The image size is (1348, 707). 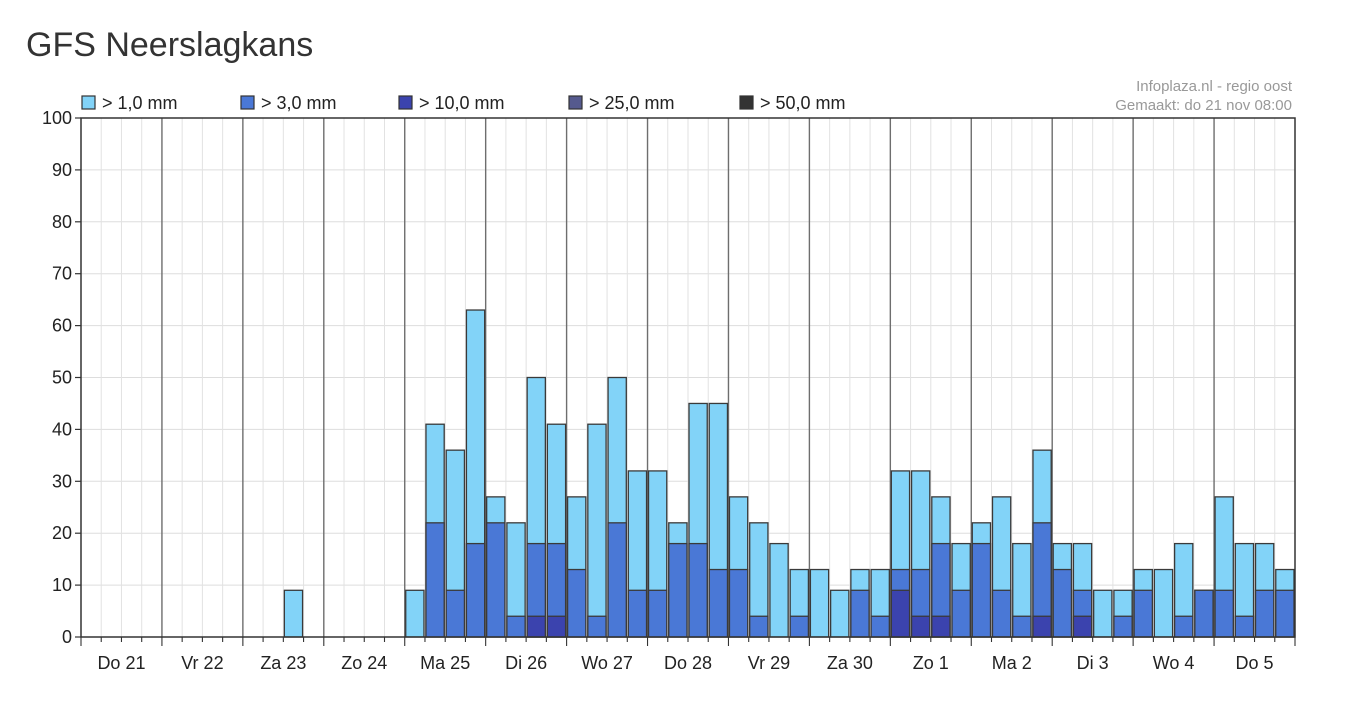 I want to click on y-tick-label: 80, so click(x=62, y=222).